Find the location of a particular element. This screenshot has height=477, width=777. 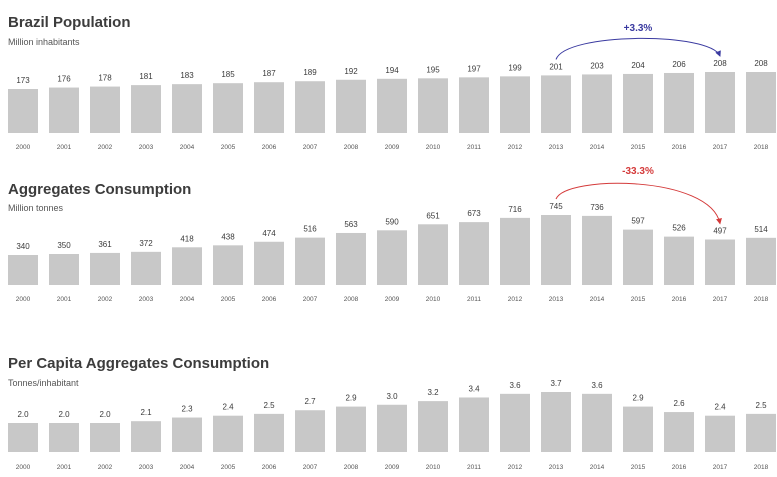

x-tick-per-capita-2000: 2000 is located at coordinates (23, 467).